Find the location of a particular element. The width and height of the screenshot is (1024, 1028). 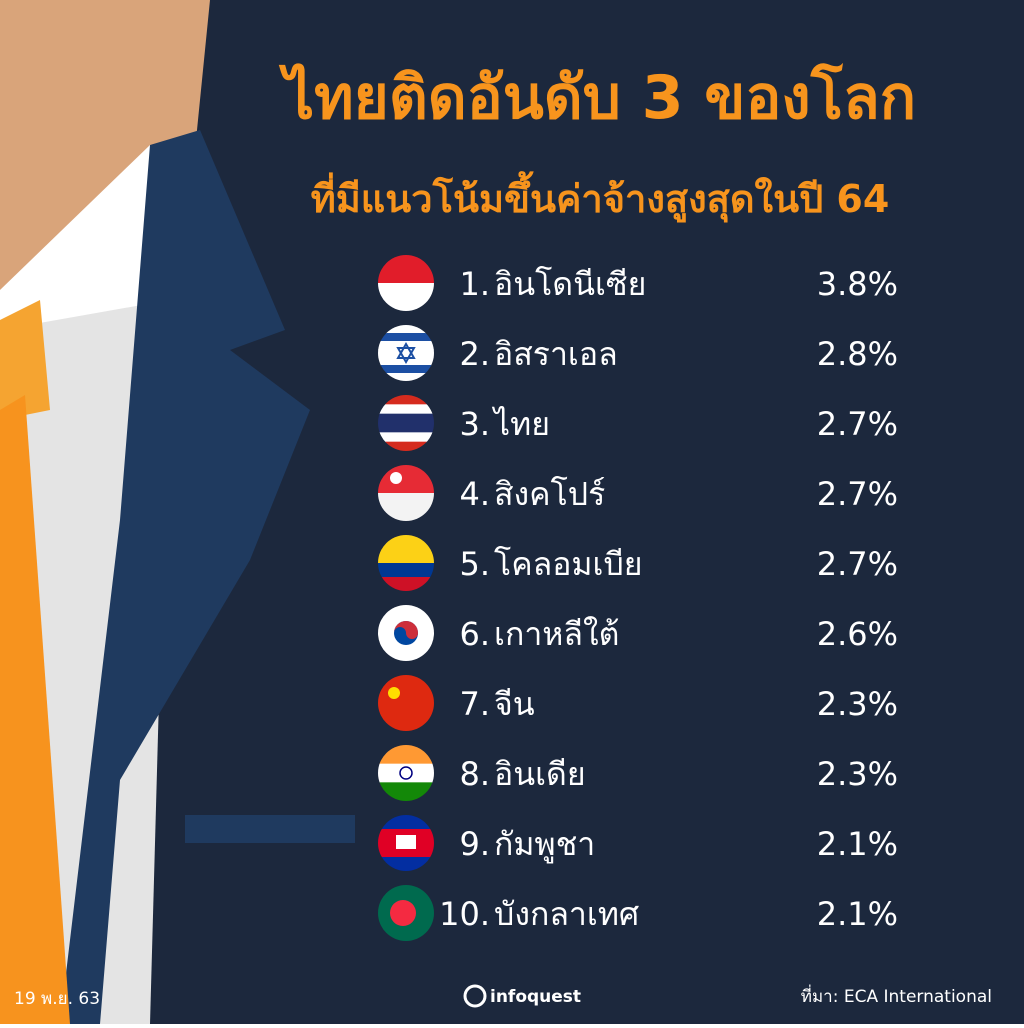

value: 3.8% is located at coordinates (857, 284).